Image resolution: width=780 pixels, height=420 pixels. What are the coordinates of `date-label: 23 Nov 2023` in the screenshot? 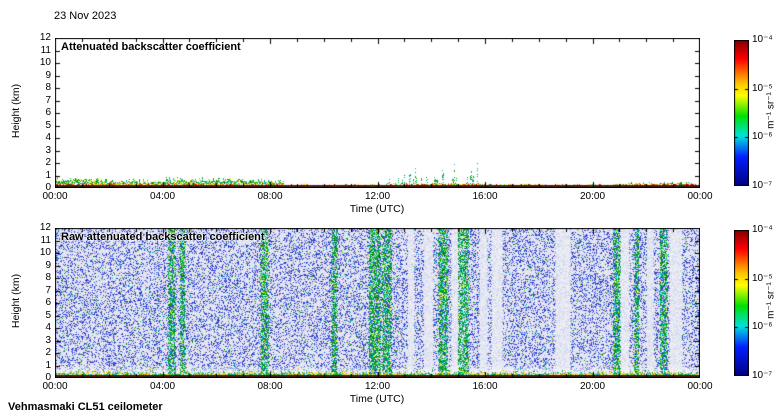 It's located at (85, 16).